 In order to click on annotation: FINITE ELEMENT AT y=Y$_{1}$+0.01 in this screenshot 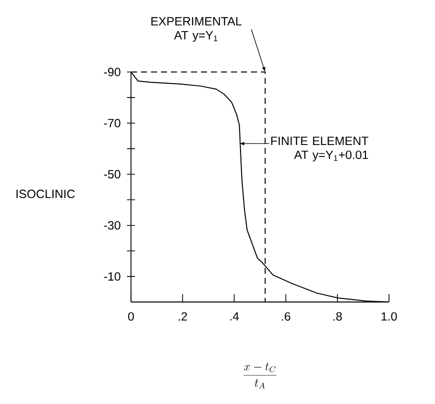, I will do `click(319, 149)`.